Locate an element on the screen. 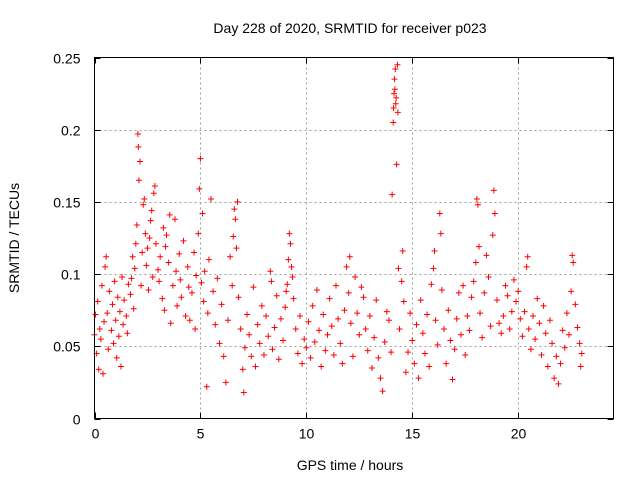 This screenshot has width=640, height=480. y-tick-label: 0.25 is located at coordinates (66, 59).